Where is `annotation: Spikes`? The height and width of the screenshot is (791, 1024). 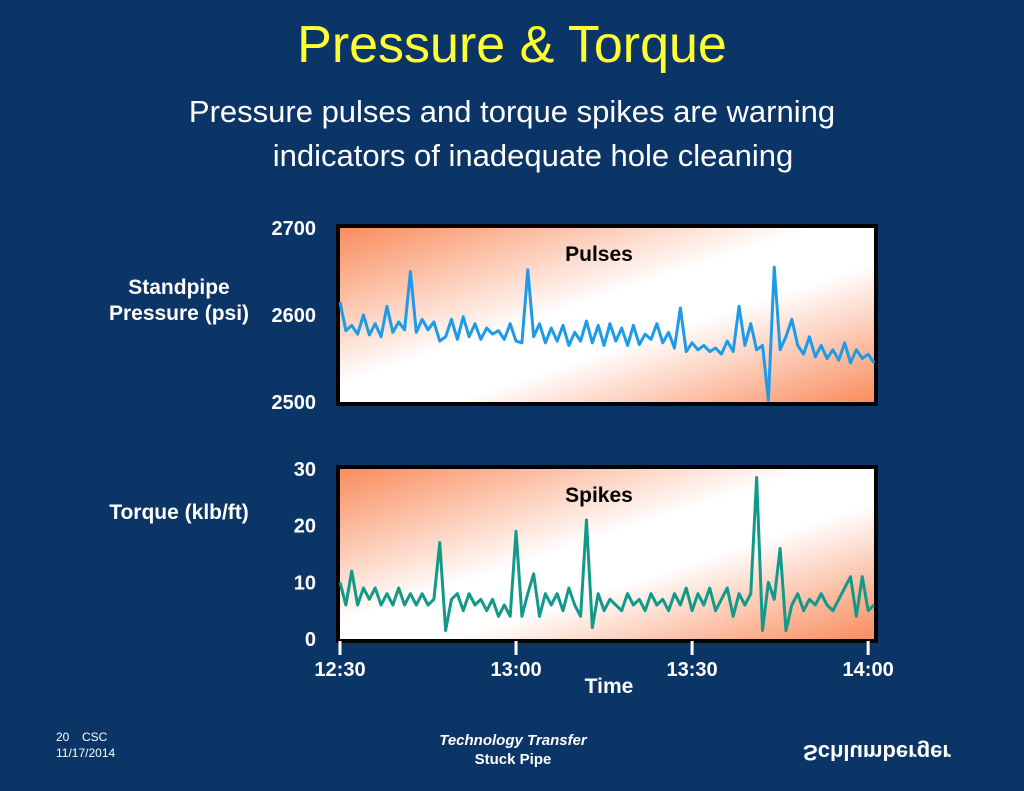
annotation: Spikes is located at coordinates (599, 495).